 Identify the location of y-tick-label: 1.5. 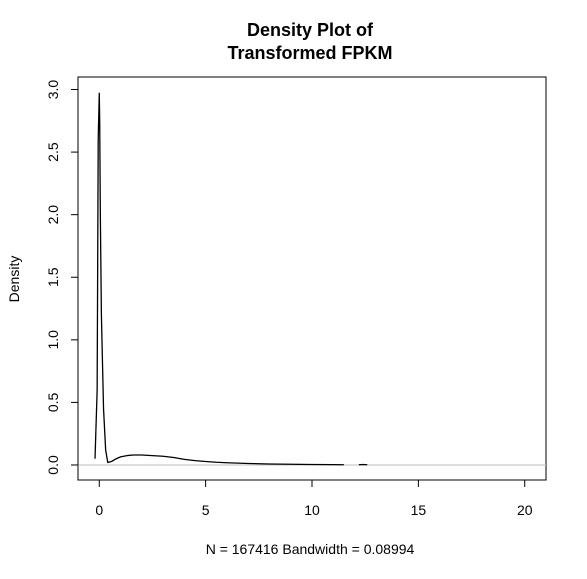
(53, 277).